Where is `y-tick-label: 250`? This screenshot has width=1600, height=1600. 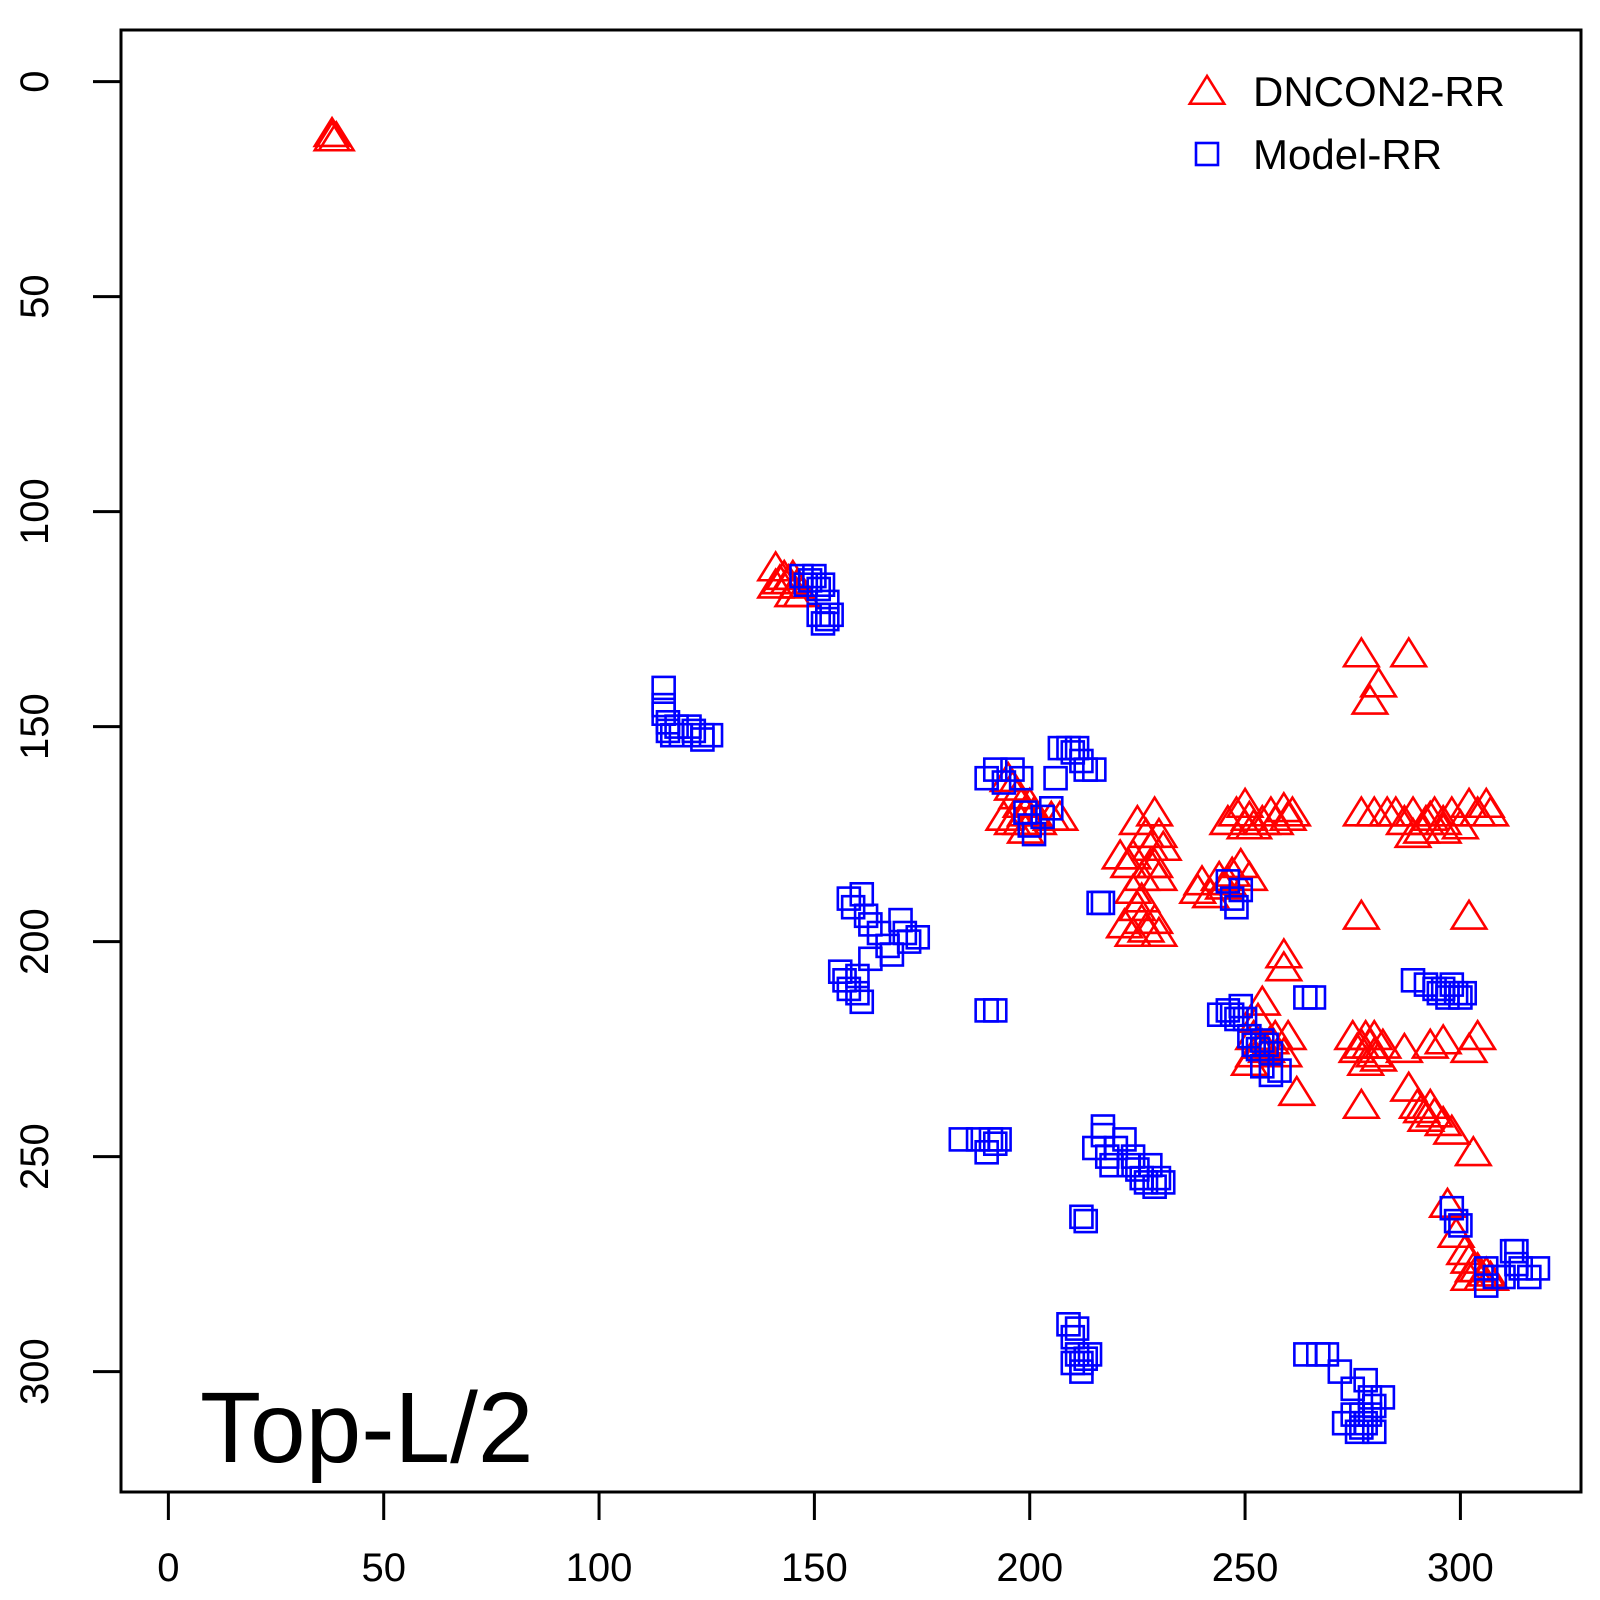 y-tick-label: 250 is located at coordinates (35, 1156).